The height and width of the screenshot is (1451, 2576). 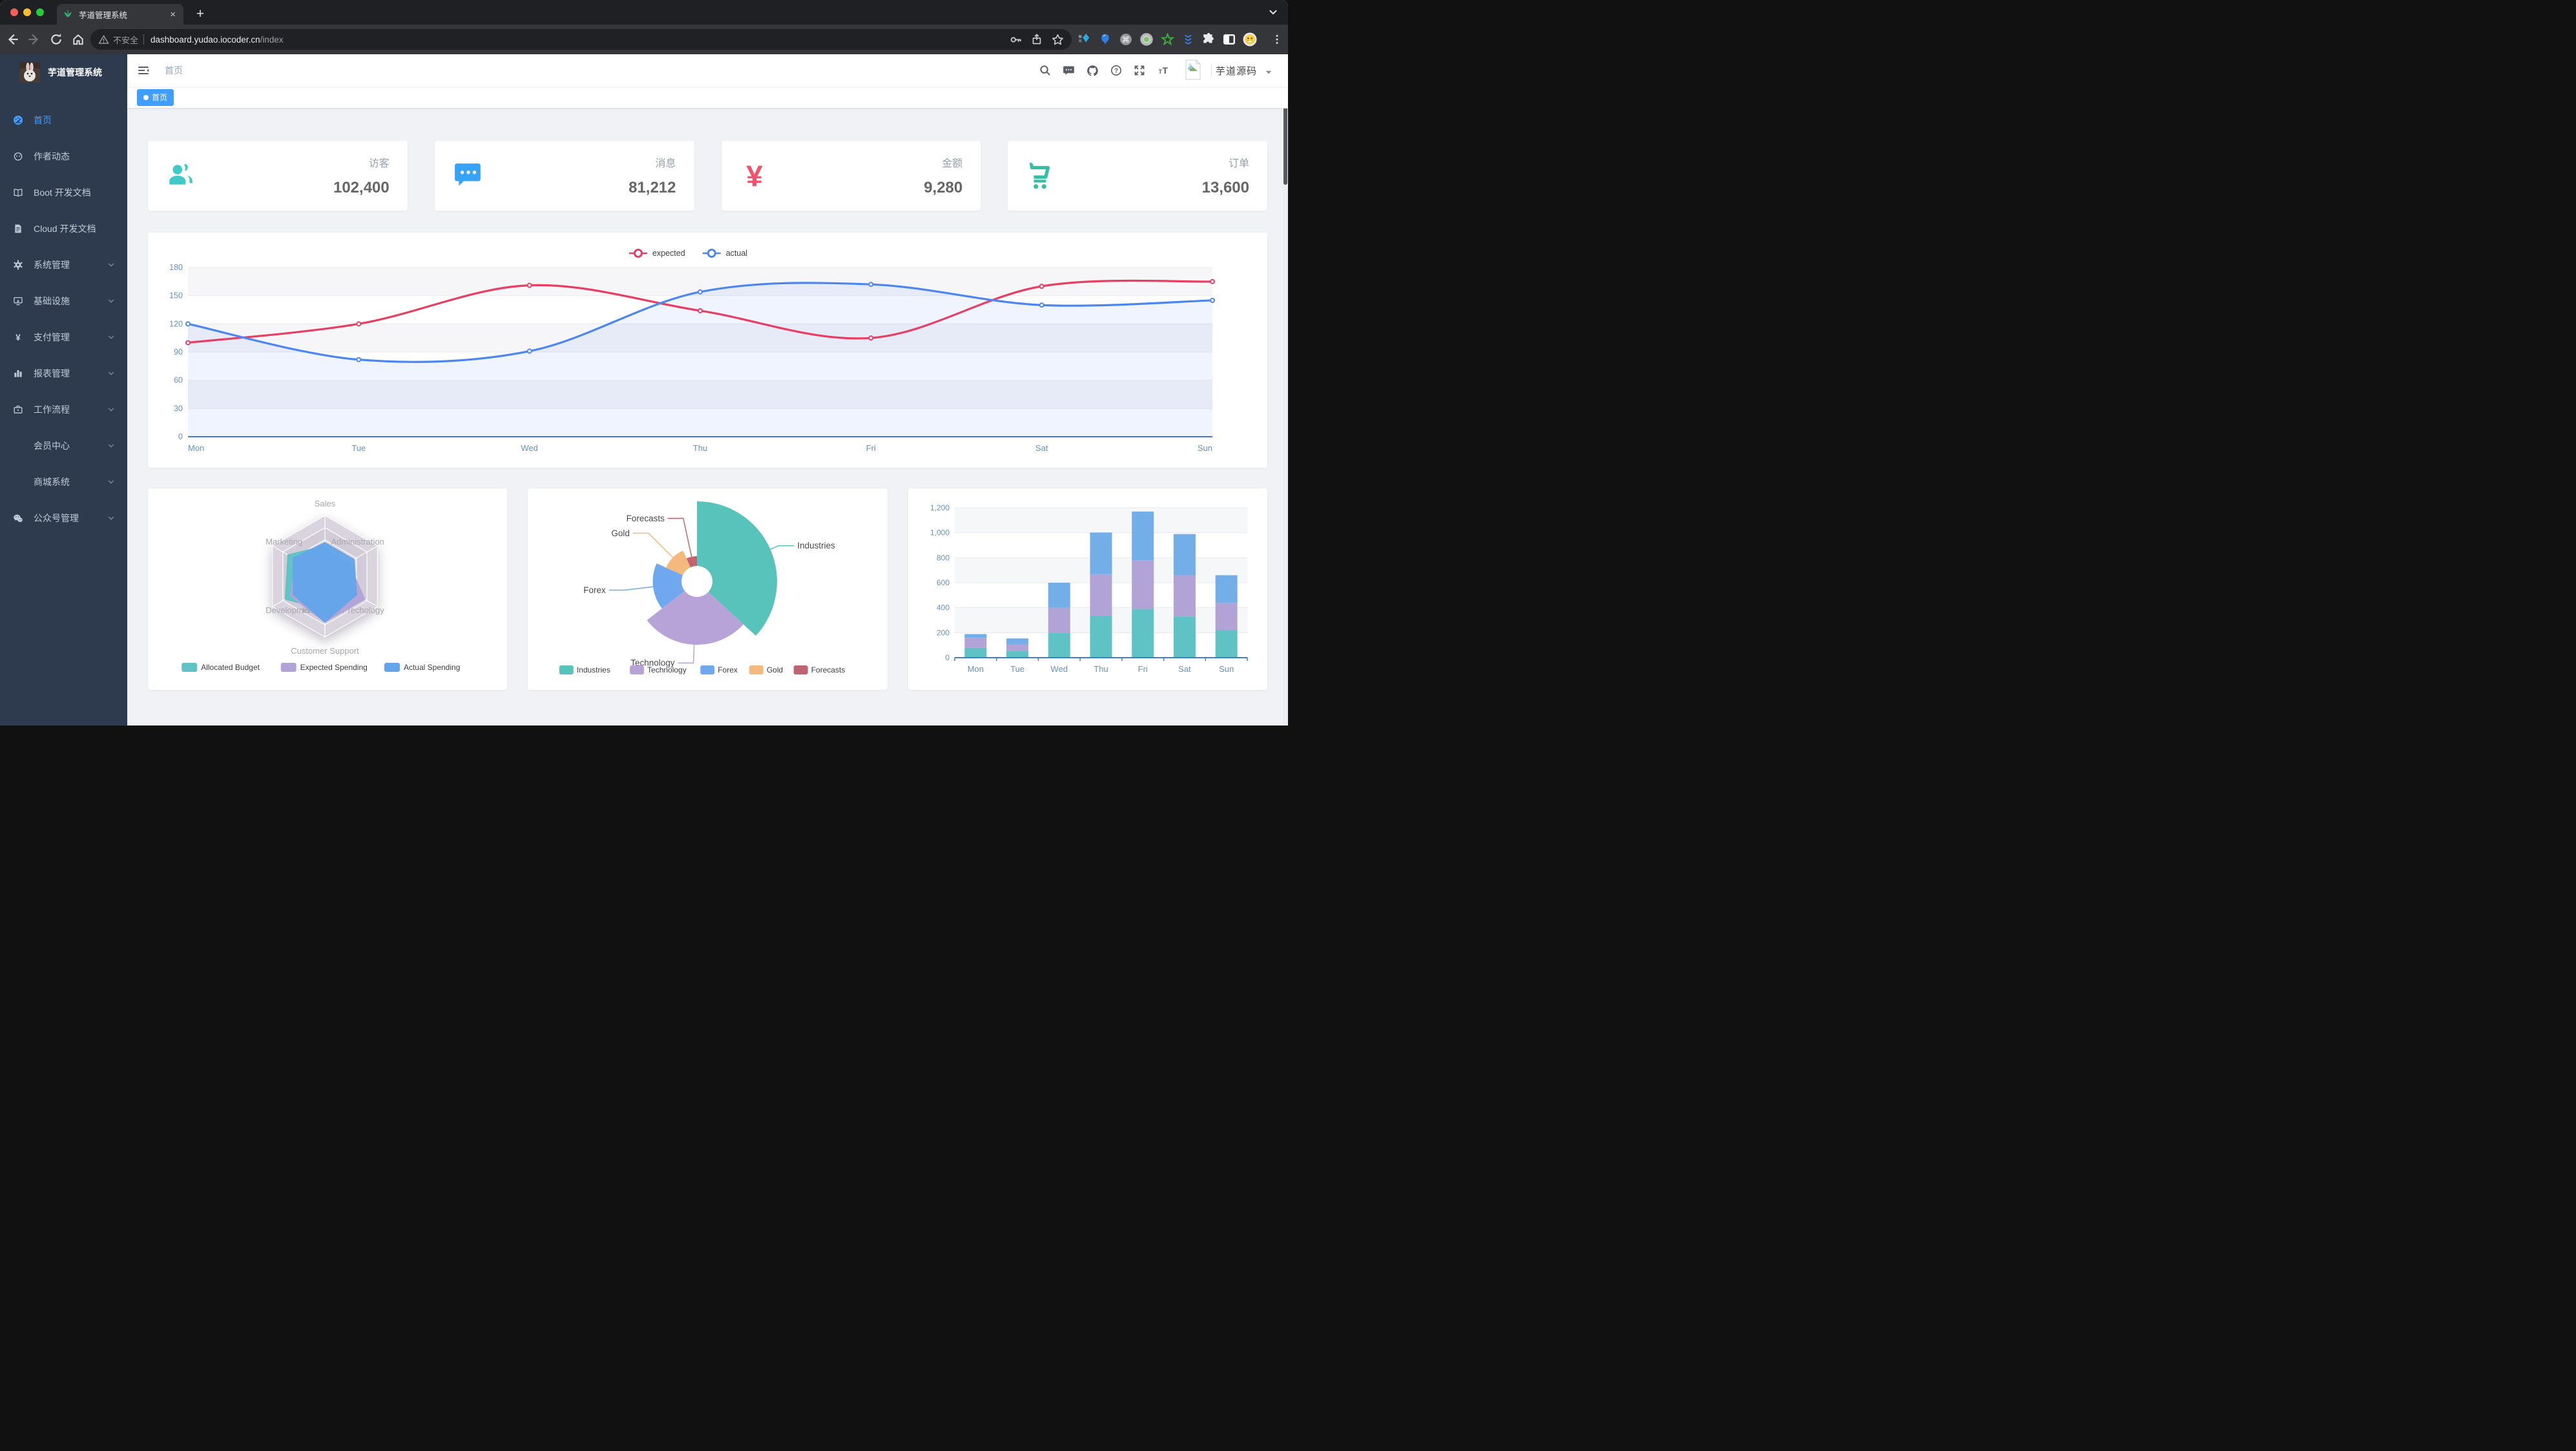 What do you see at coordinates (1105, 39) in the screenshot?
I see `extension-balloon-icon` at bounding box center [1105, 39].